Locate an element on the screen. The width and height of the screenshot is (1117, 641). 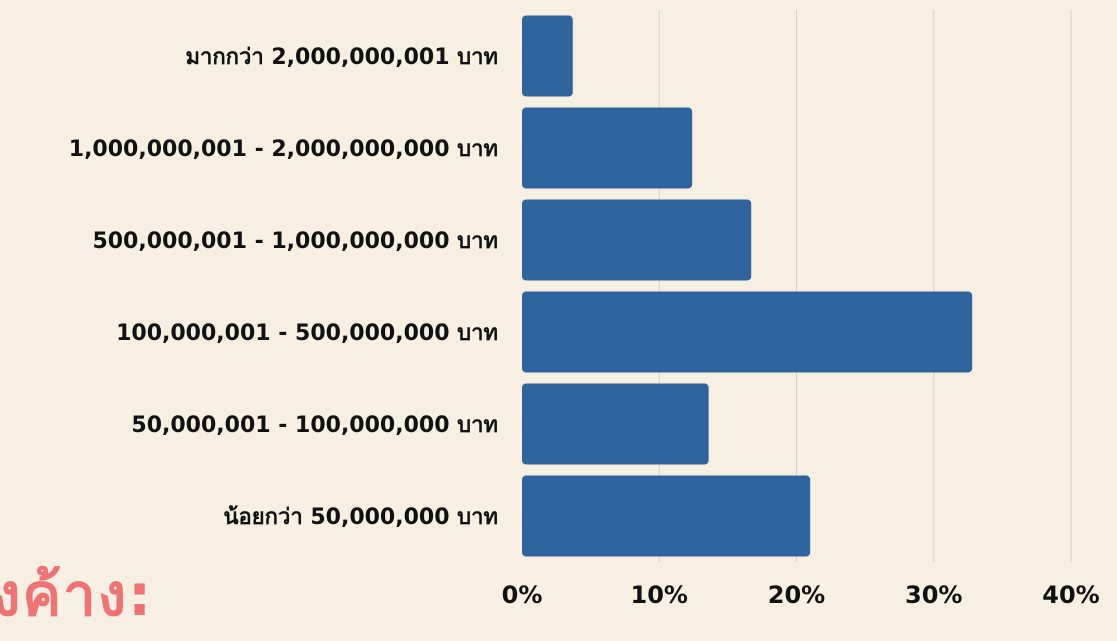
x-tick-labels: 0% 10% 20% 30% 40% is located at coordinates (801, 595).